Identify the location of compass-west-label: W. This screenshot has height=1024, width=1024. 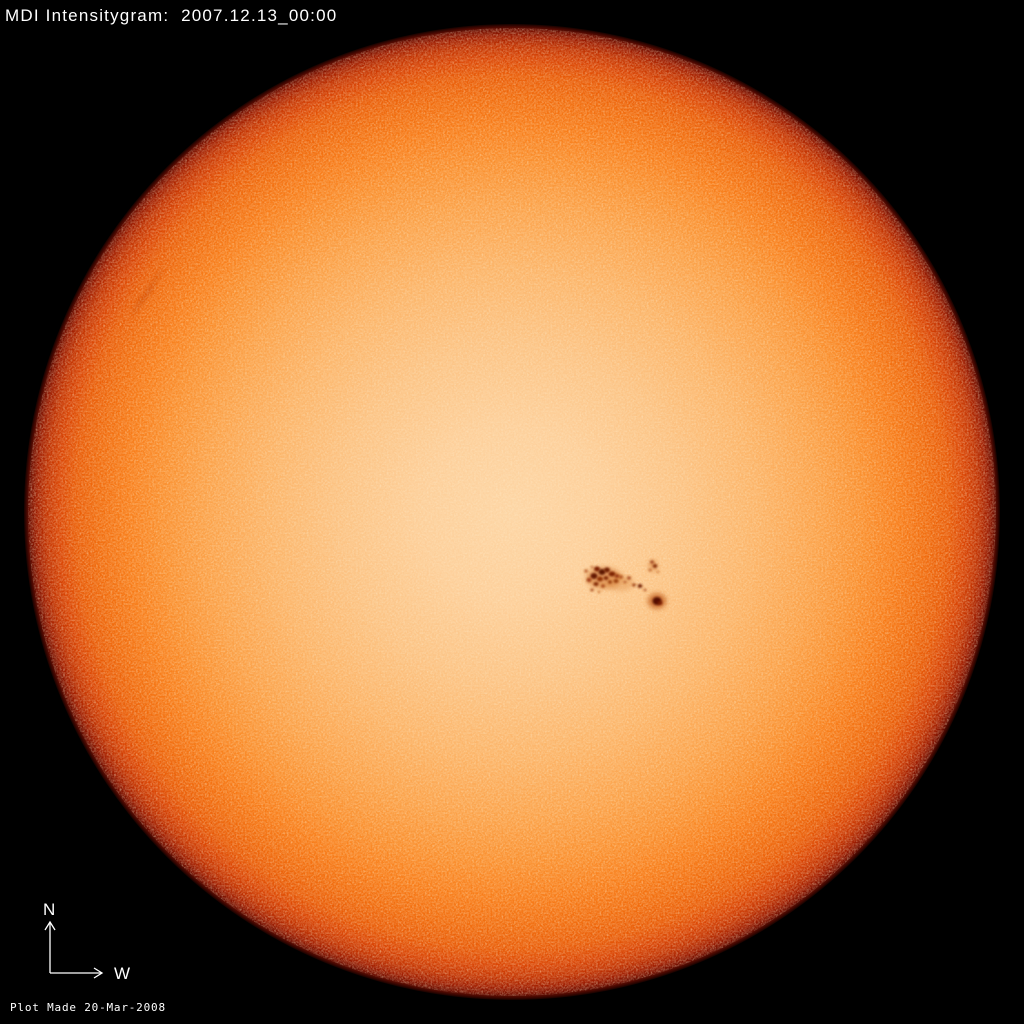
(122, 973).